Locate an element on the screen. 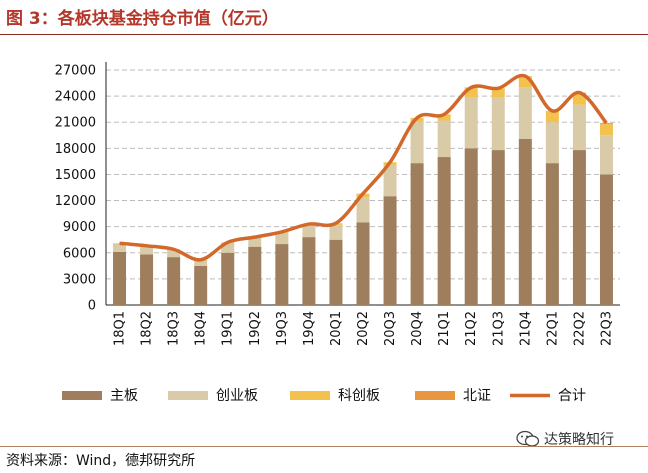 This screenshot has height=473, width=648. y-tick-label: 9000 is located at coordinates (79, 227).